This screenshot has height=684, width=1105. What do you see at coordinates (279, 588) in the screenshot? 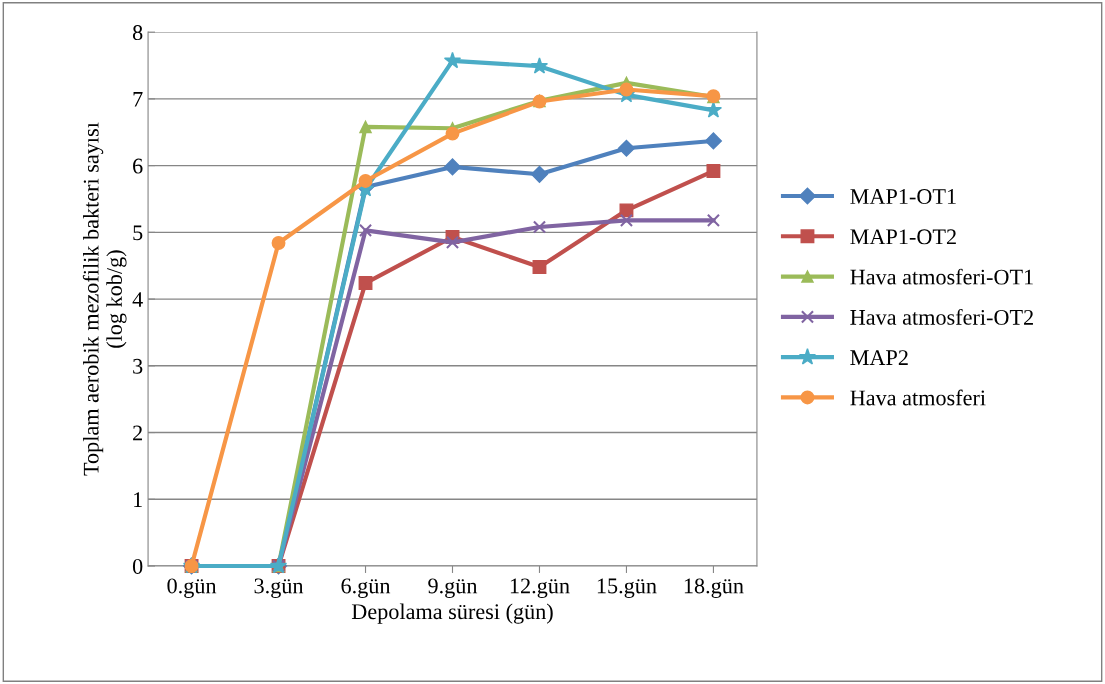
I see `x-tick-label: 3.gün` at bounding box center [279, 588].